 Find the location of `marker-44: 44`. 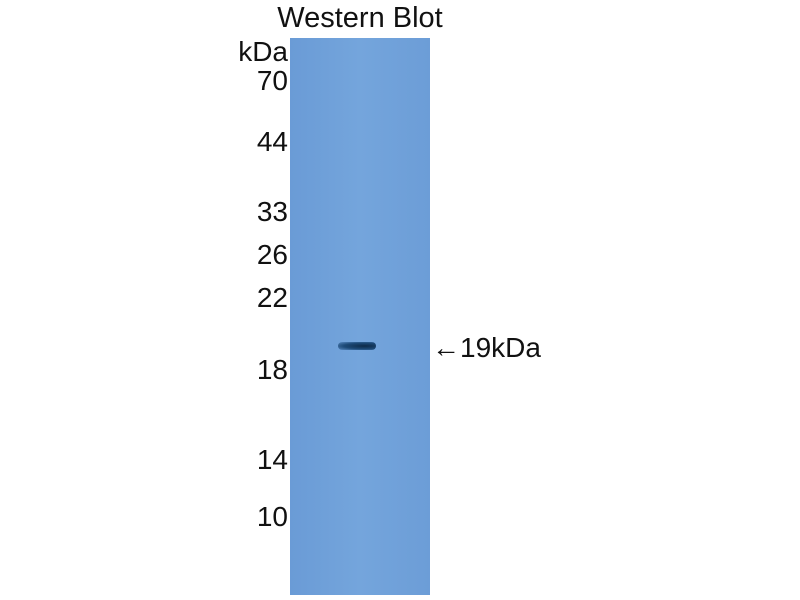

marker-44: 44 is located at coordinates (272, 141).